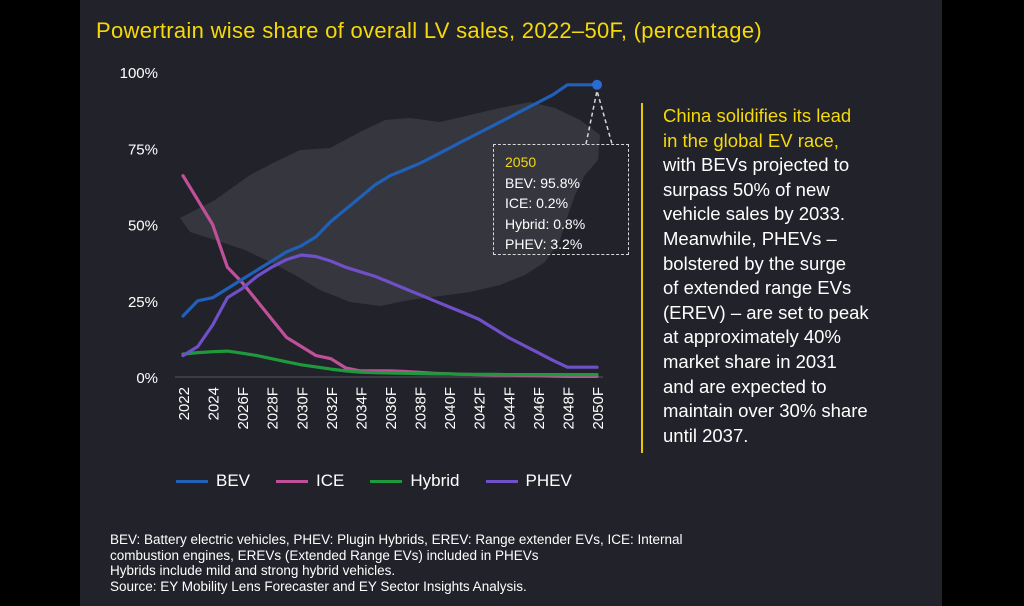 The width and height of the screenshot is (1024, 606). Describe the element at coordinates (302, 408) in the screenshot. I see `x-tick-label: 2030F` at that location.